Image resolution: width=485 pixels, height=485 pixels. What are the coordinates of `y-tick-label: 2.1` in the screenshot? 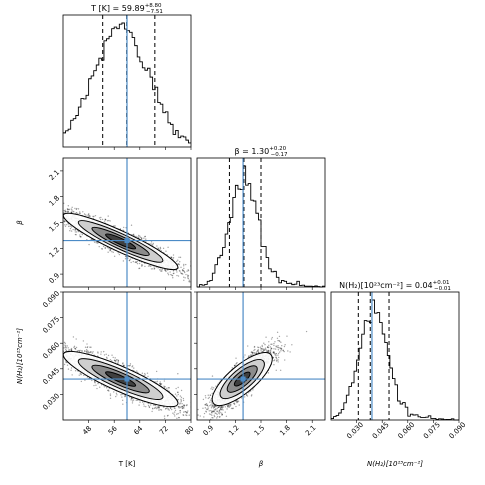 It's located at (55, 175).